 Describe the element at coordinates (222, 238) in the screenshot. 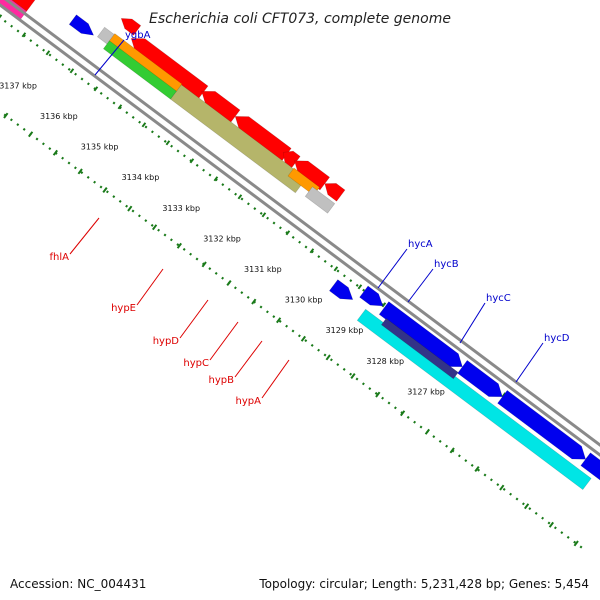

I see `scale-tick-label: 3132 kbp` at that location.